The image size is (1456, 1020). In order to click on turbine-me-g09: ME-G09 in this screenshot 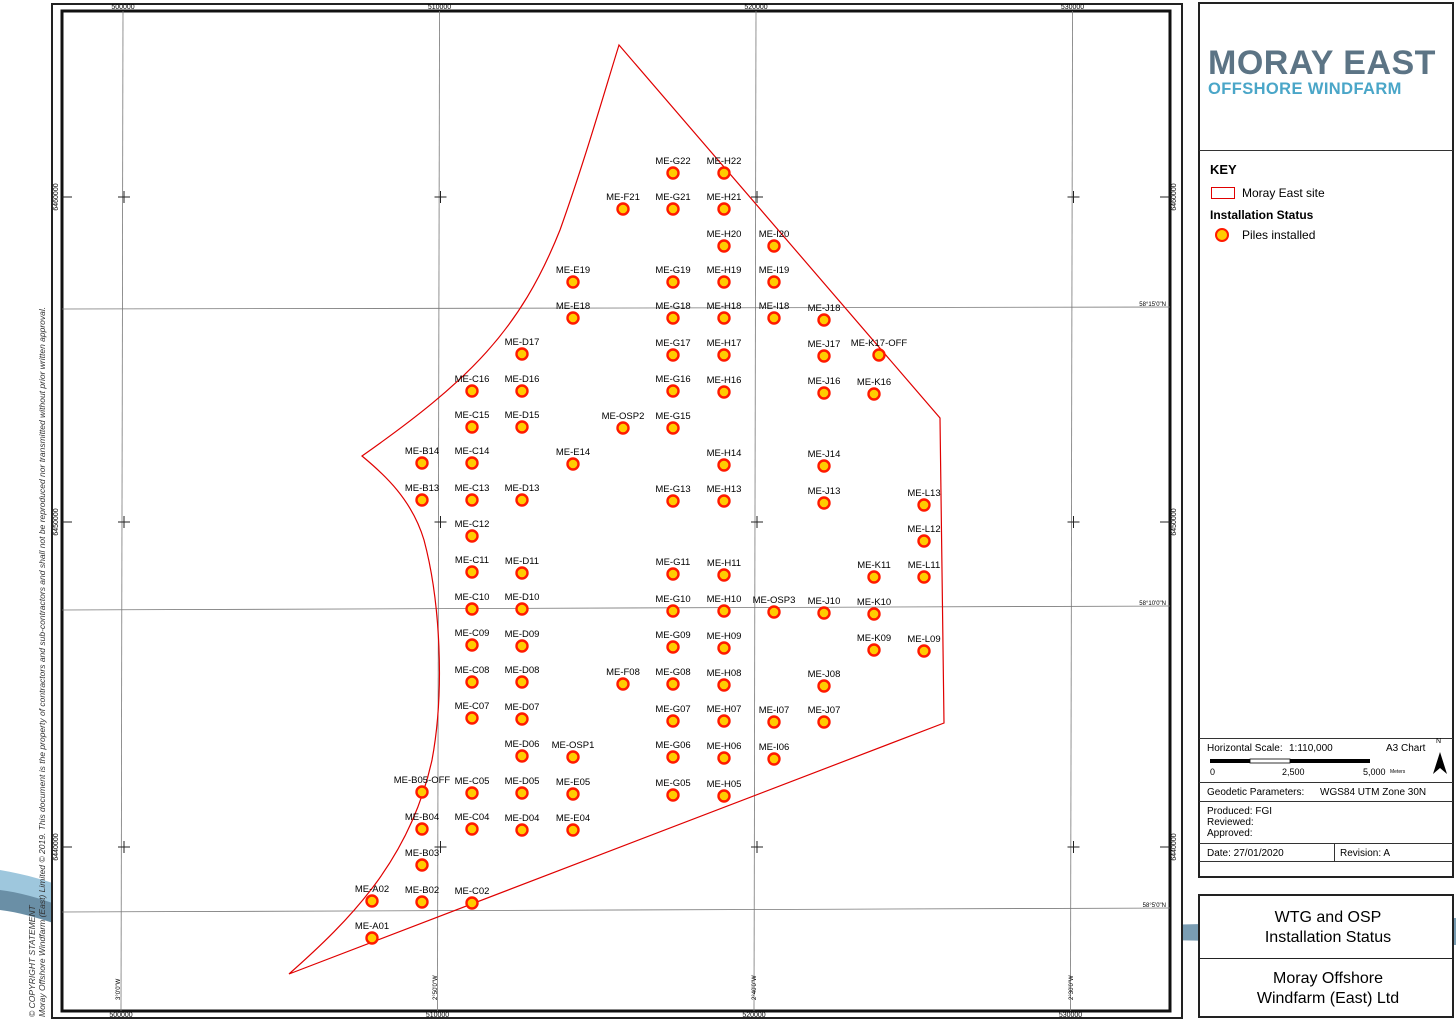, I will do `click(673, 642)`.